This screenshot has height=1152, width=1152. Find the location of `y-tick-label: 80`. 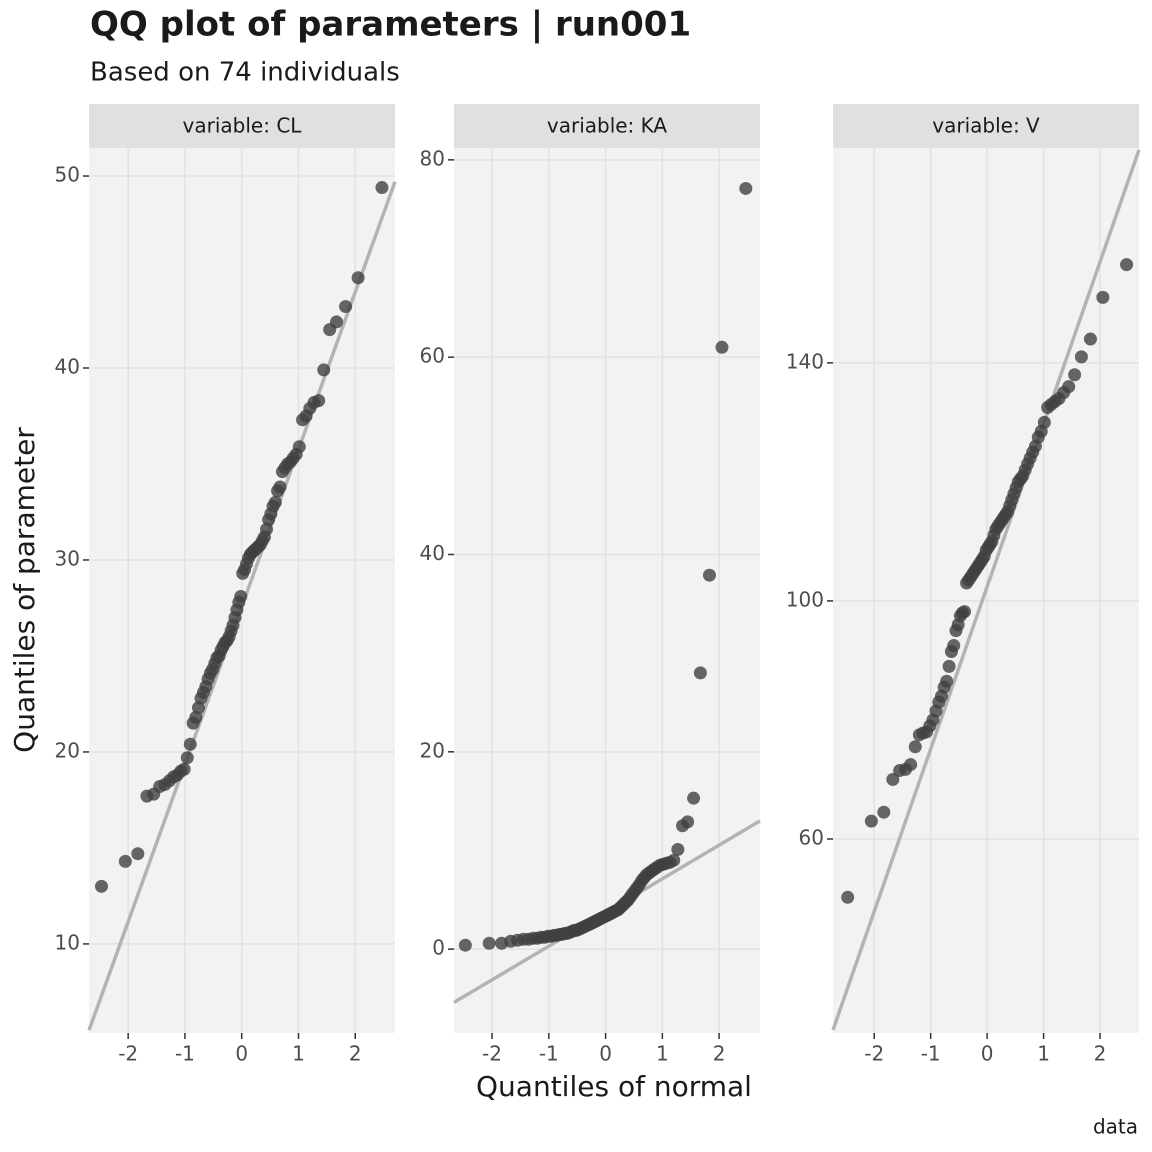

y-tick-label: 80 is located at coordinates (432, 158).